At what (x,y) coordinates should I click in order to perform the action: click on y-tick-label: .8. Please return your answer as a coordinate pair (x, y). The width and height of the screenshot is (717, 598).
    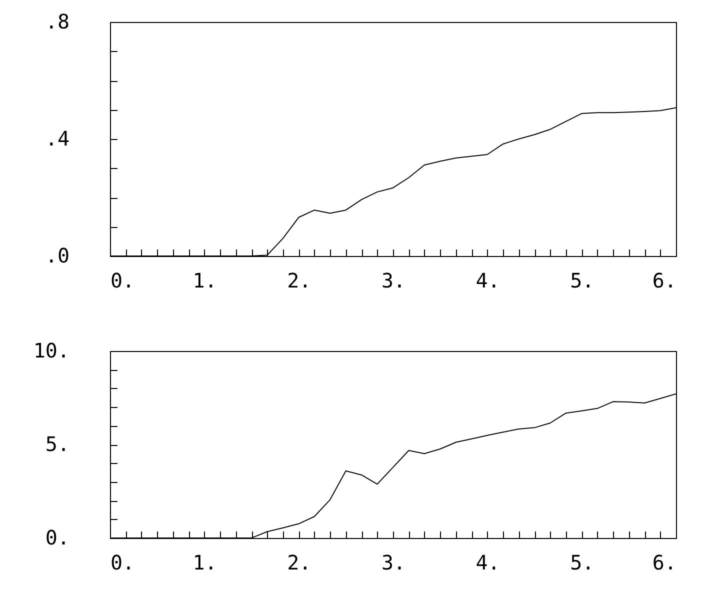
    Looking at the image, I should click on (57, 22).